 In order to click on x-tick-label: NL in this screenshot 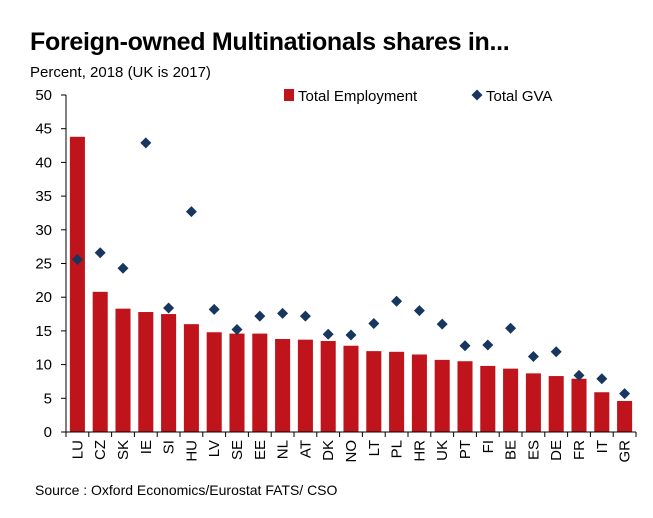, I will do `click(283, 449)`.